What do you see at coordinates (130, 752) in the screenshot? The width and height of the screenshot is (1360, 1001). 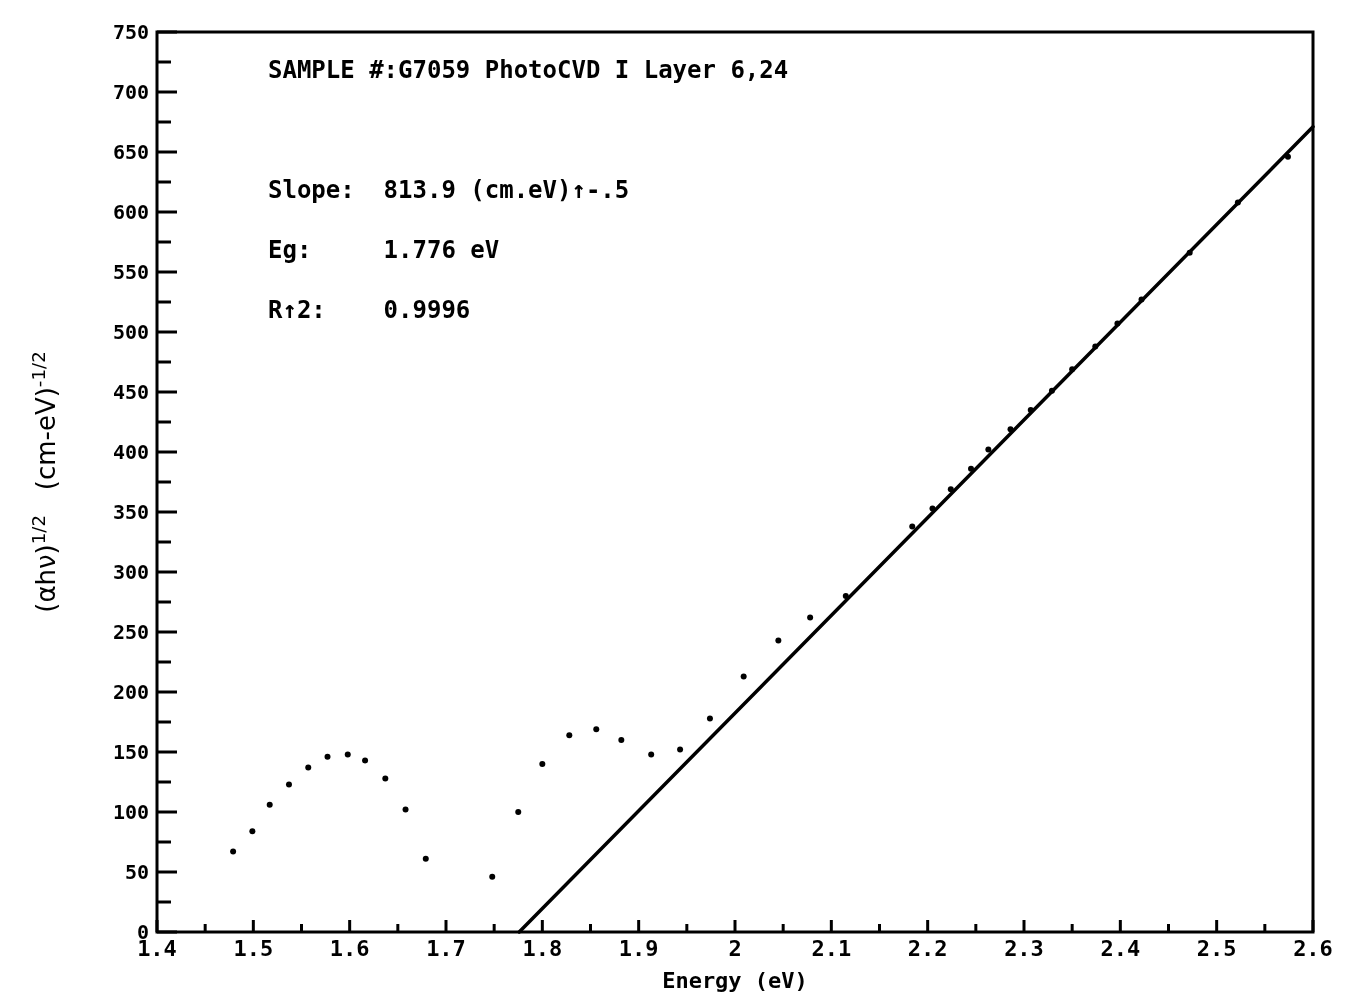 I see `y-tick-label: 150` at bounding box center [130, 752].